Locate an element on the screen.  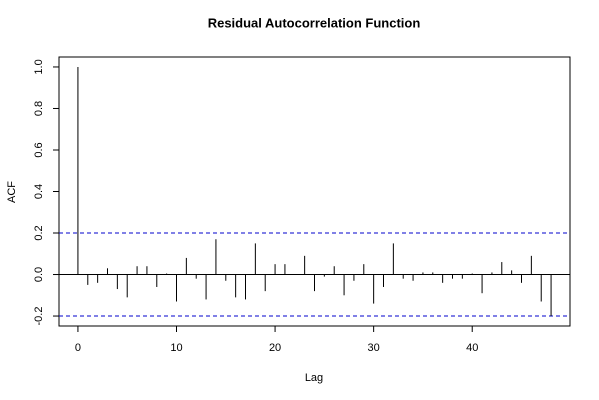
y-tick-label: 0.8 is located at coordinates (39, 108).